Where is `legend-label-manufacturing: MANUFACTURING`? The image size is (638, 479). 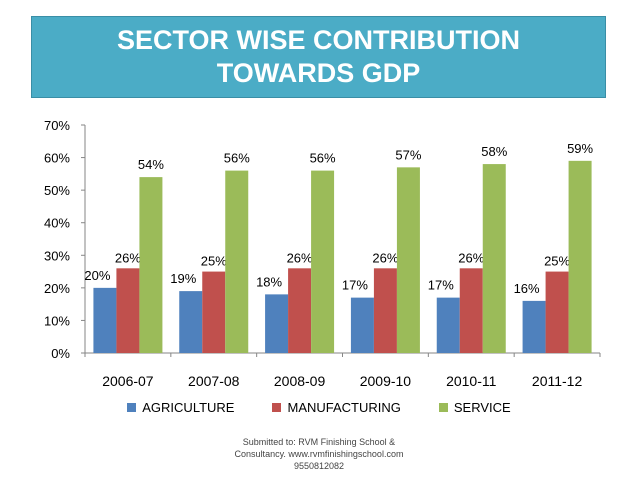 legend-label-manufacturing: MANUFACTURING is located at coordinates (344, 407).